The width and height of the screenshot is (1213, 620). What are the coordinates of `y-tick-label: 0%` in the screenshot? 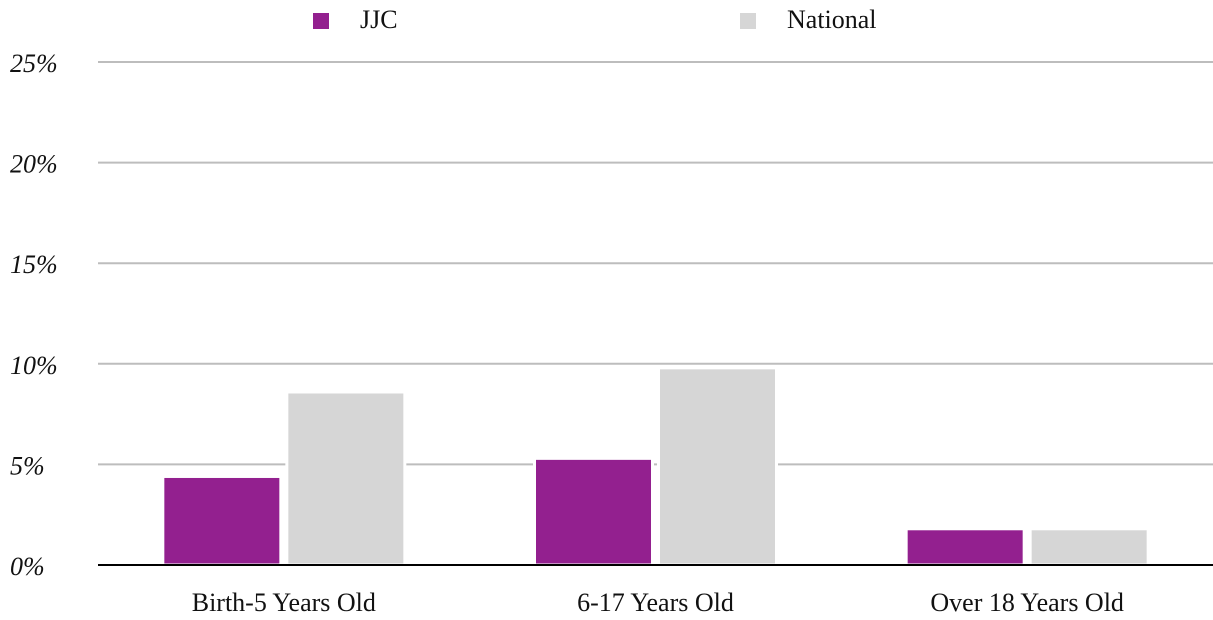 It's located at (27, 566).